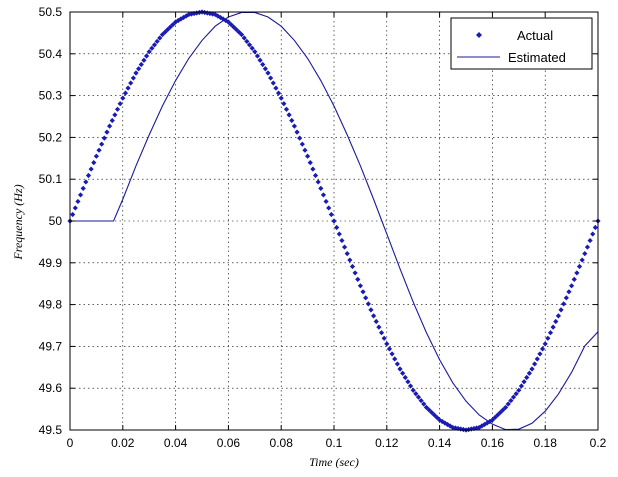 This screenshot has height=477, width=618. Describe the element at coordinates (51, 96) in the screenshot. I see `y-tick-label: 50.3` at that location.